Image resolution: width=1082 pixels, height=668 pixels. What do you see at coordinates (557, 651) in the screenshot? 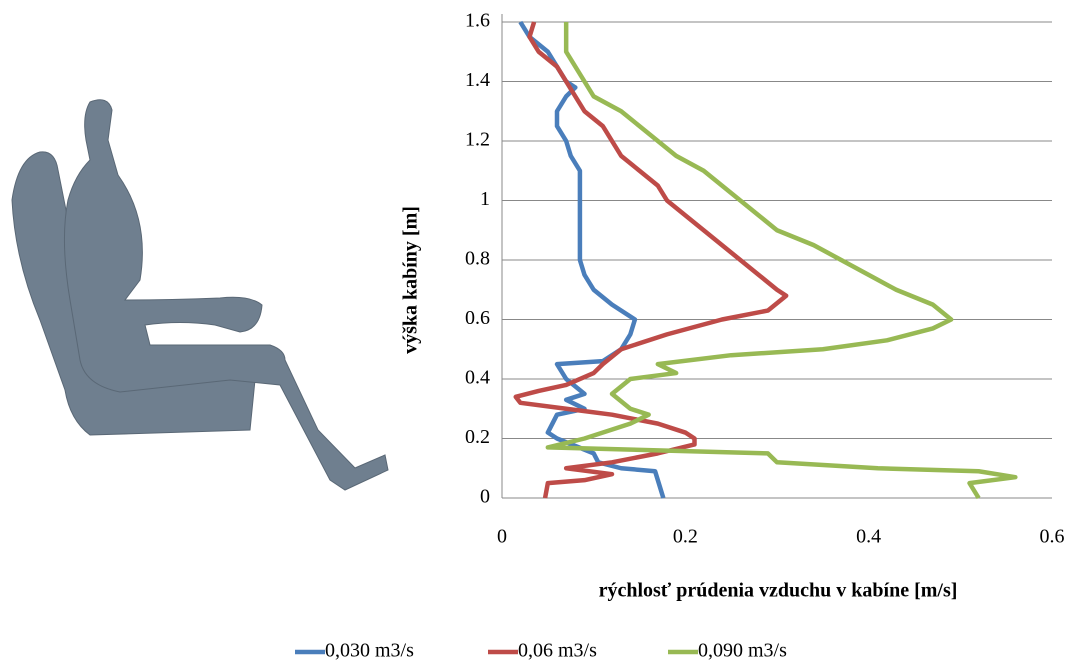
I see `legend-label: 0,06 m3/s` at bounding box center [557, 651].